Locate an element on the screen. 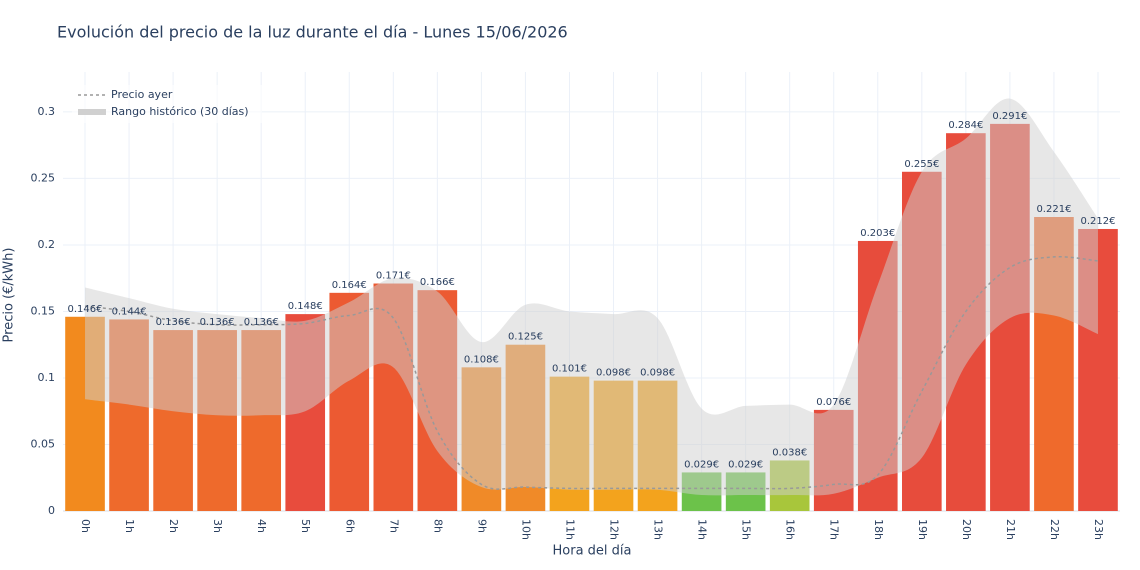  x-tick-label: 23h is located at coordinates (1098, 529).